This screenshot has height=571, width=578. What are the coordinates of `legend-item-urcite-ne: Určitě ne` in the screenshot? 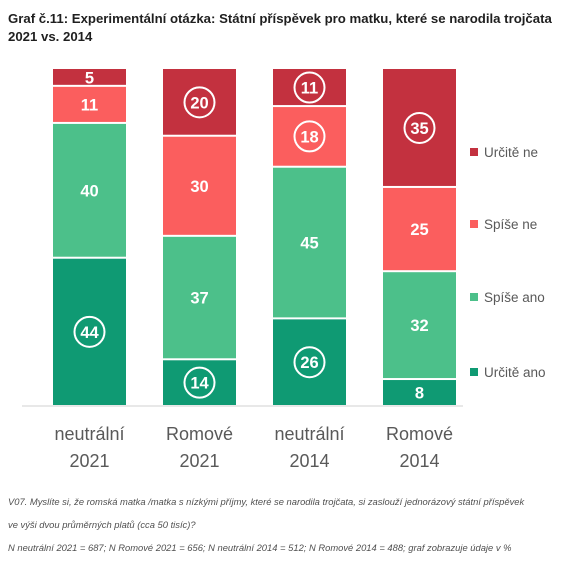 It's located at (504, 152).